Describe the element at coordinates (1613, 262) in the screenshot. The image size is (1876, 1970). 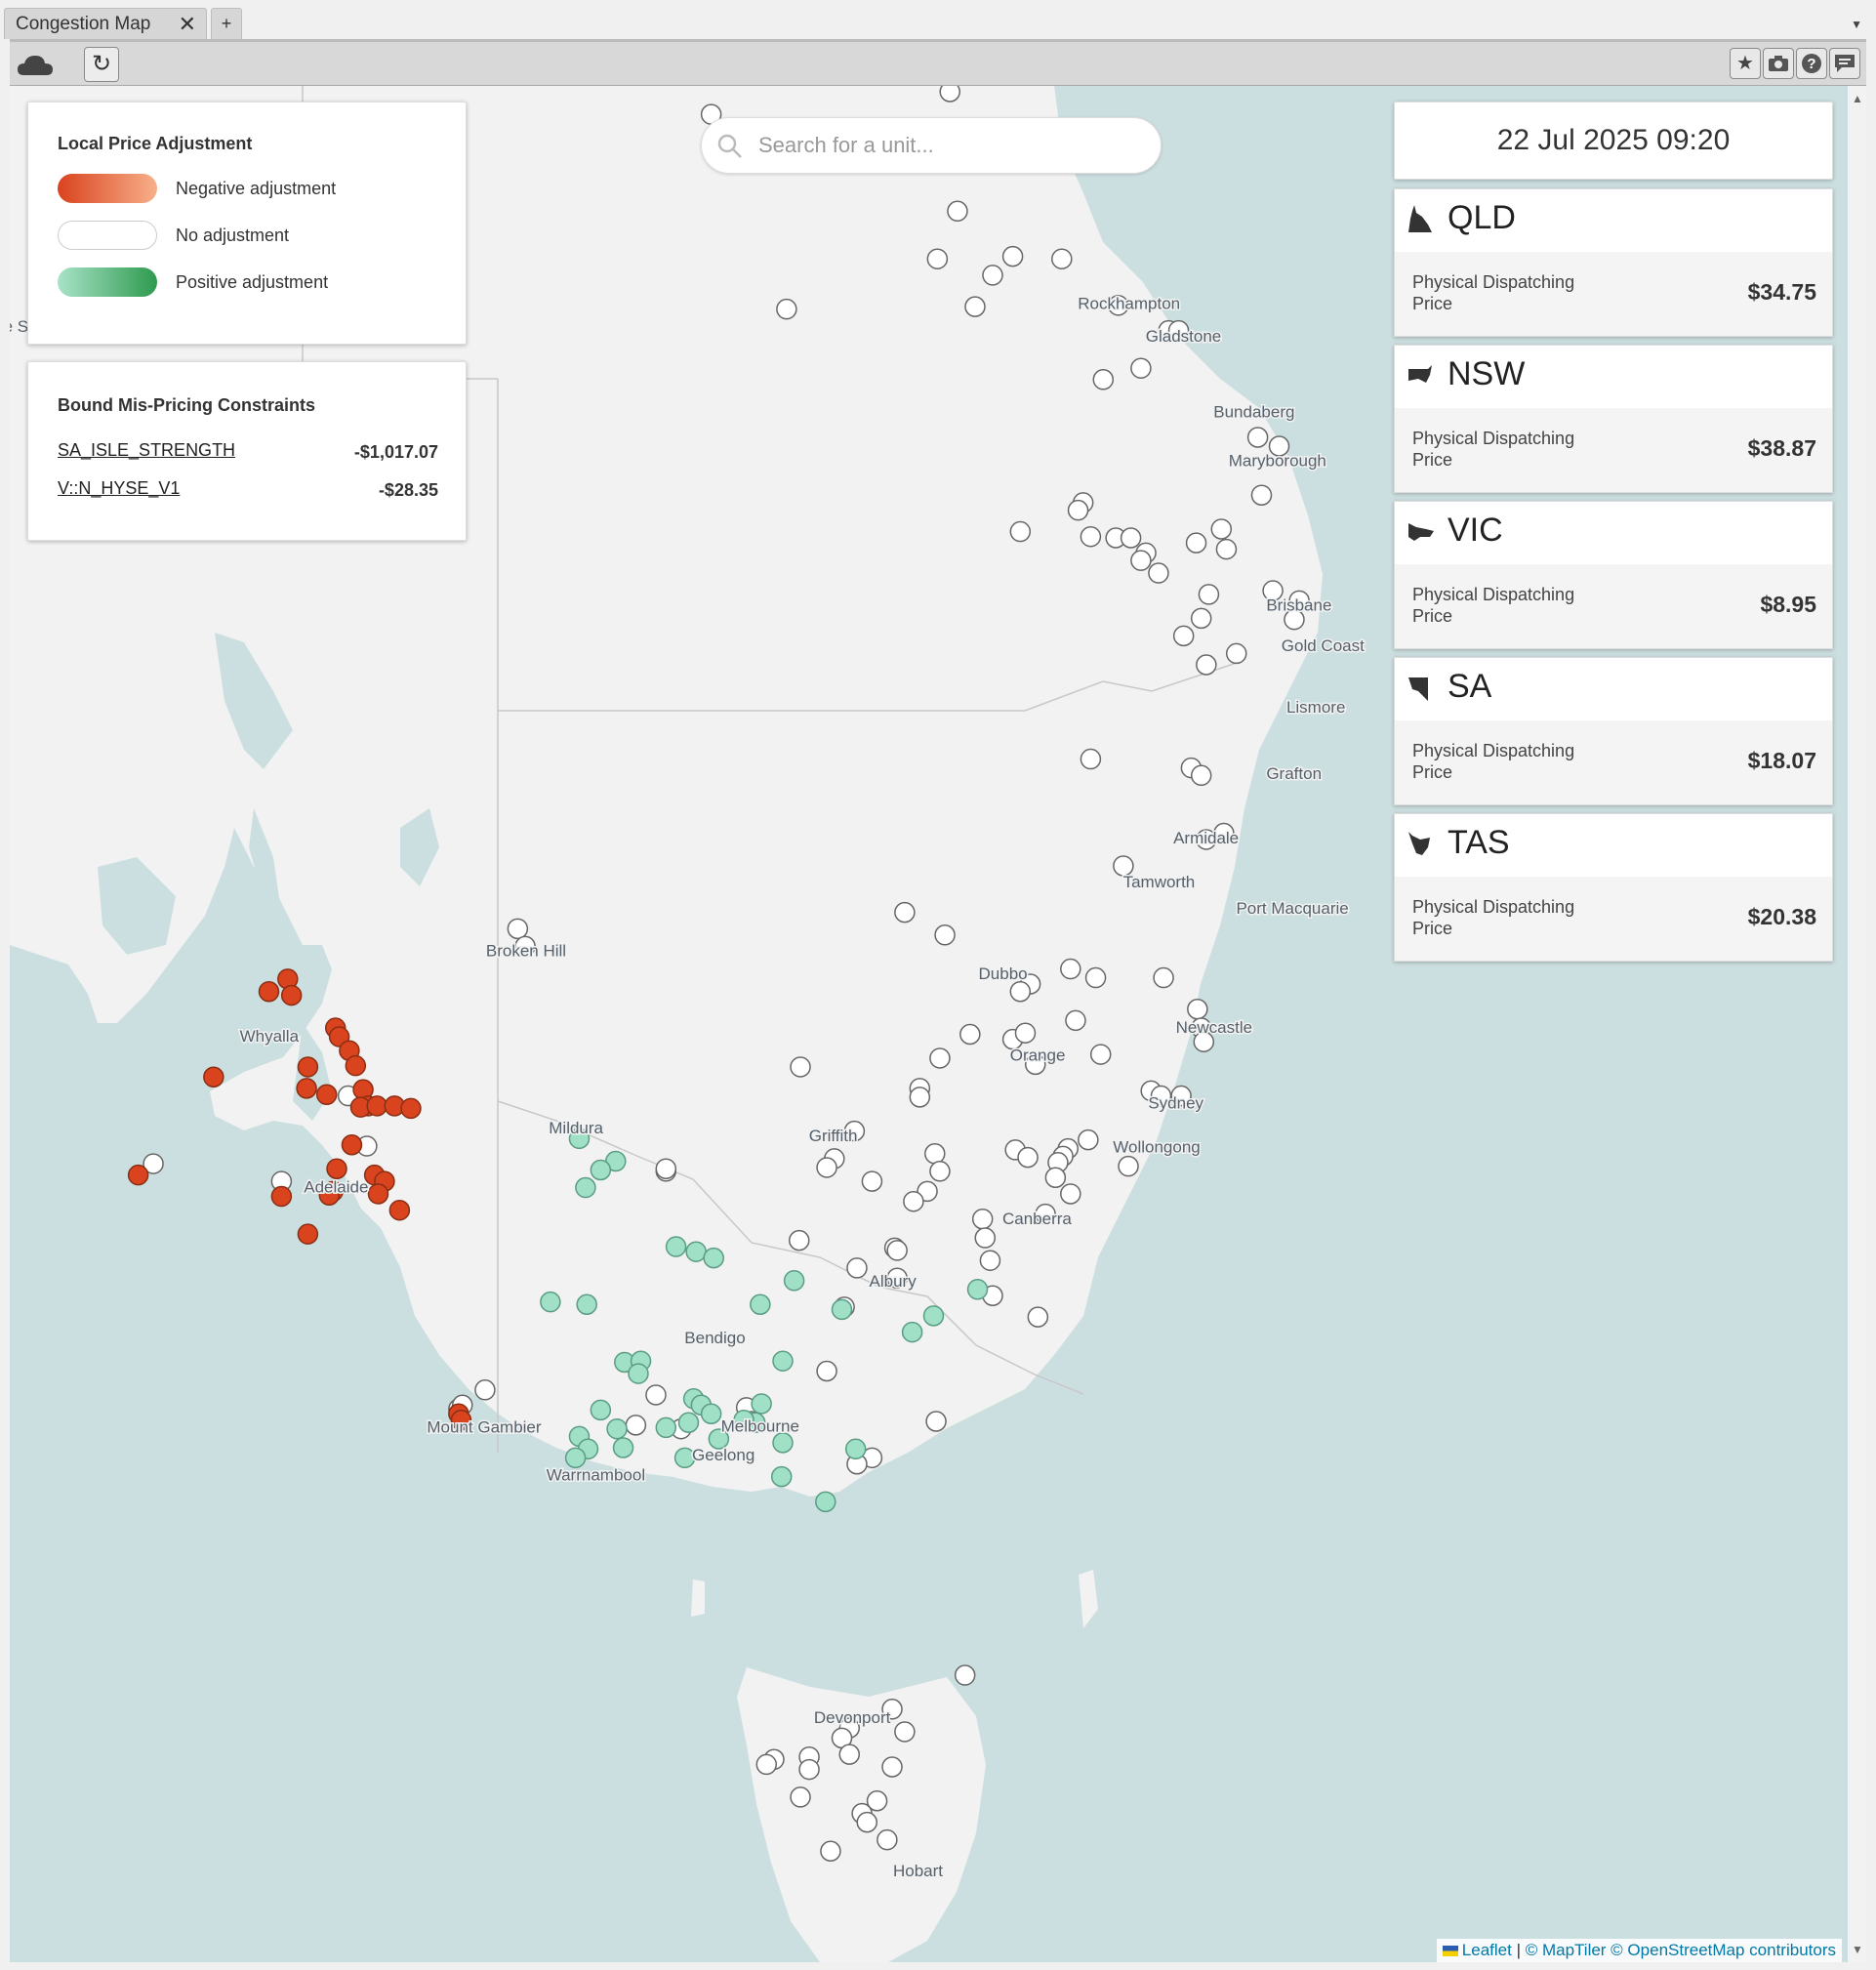
I see `region-card-qld: QLD Physical Dispatching Price $34.75` at that location.